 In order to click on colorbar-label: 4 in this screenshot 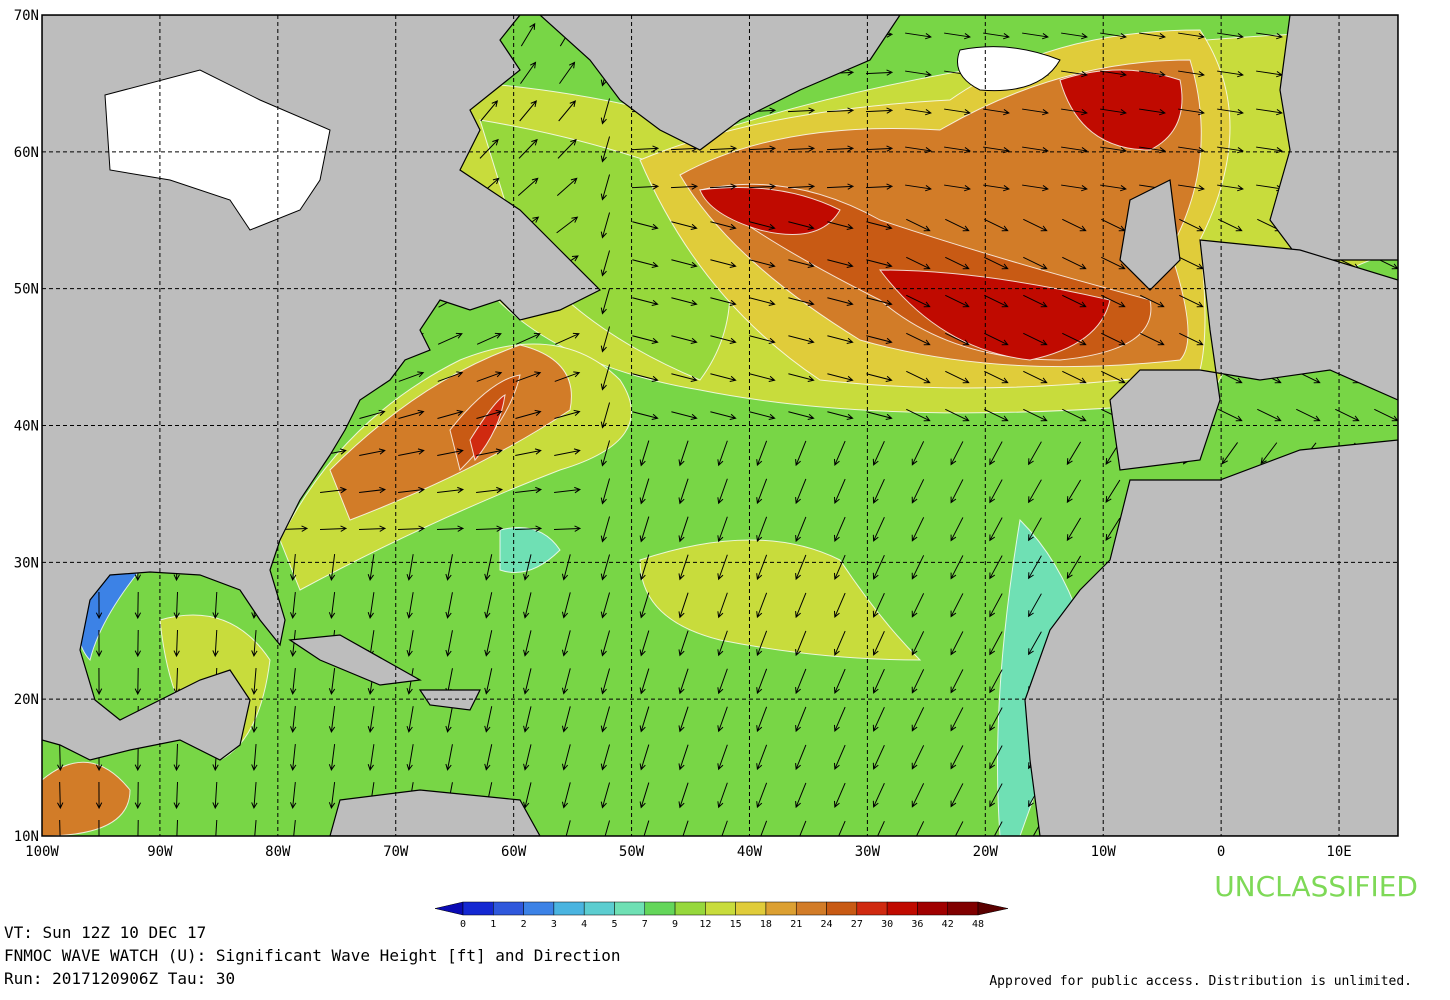, I will do `click(584, 924)`.